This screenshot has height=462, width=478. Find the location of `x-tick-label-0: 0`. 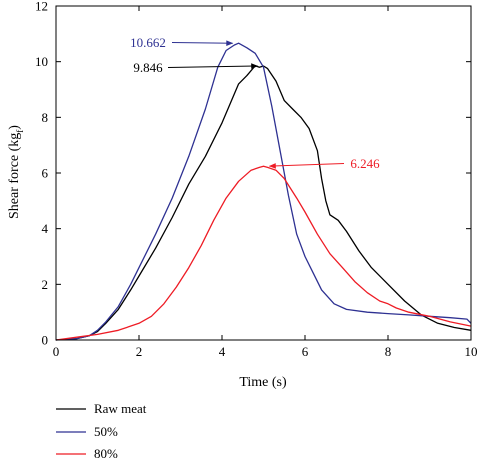

x-tick-label-0: 0 is located at coordinates (56, 351).